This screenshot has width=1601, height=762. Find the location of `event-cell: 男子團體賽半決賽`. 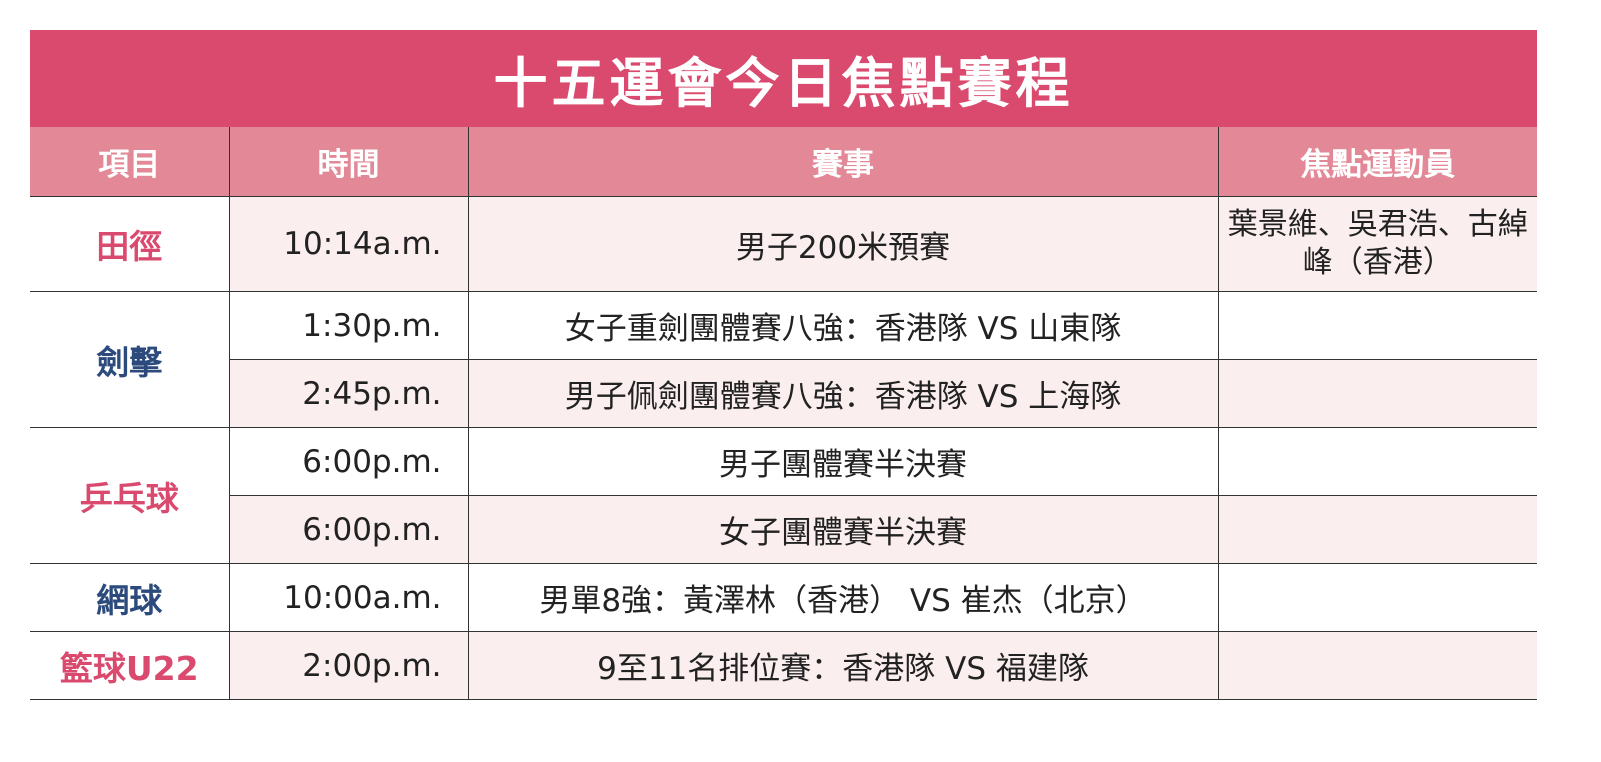

event-cell: 男子團體賽半決賽 is located at coordinates (843, 461).